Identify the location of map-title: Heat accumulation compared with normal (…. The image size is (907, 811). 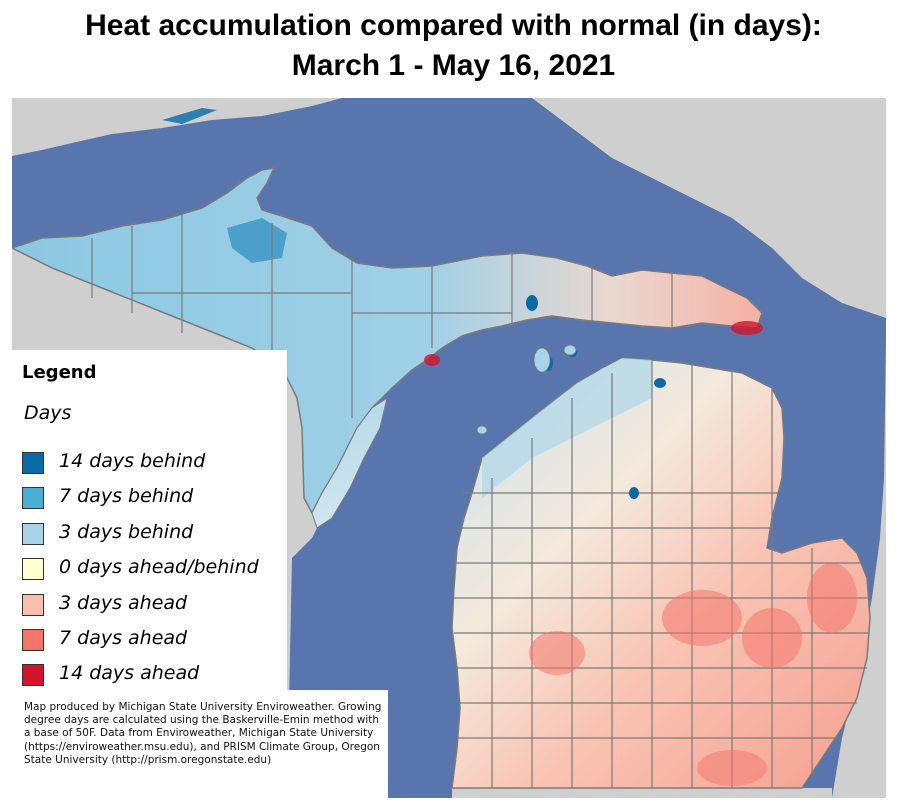
(453, 46).